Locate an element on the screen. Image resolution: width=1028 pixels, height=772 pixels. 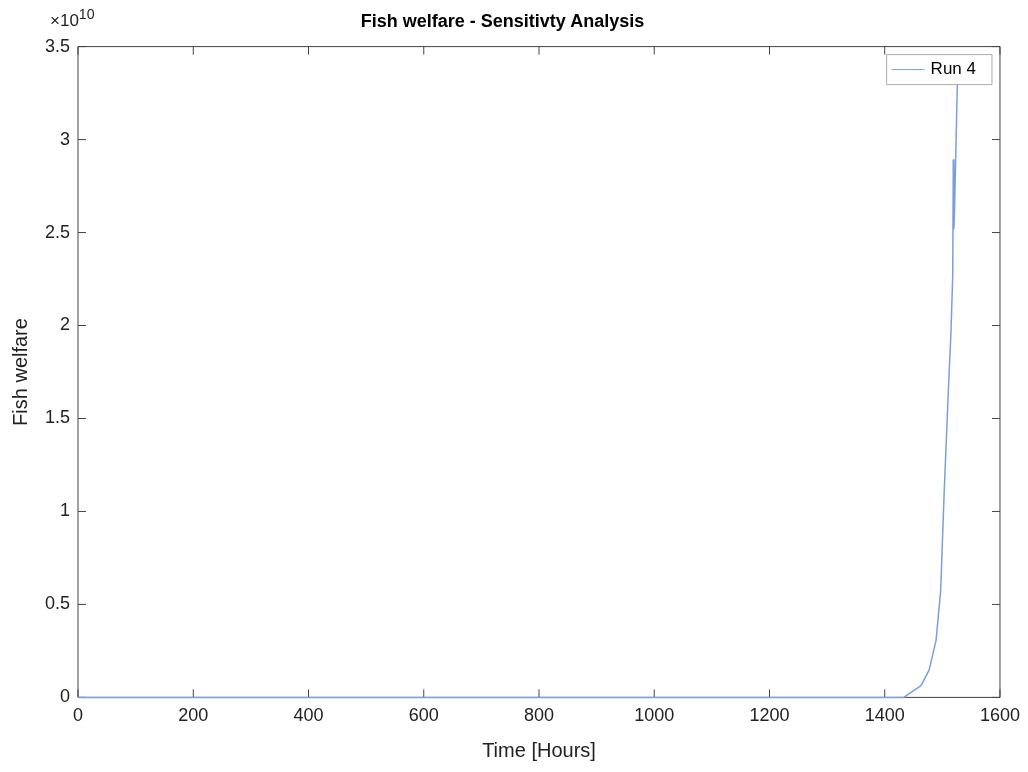
y-tick-label: 1 is located at coordinates (65, 510).